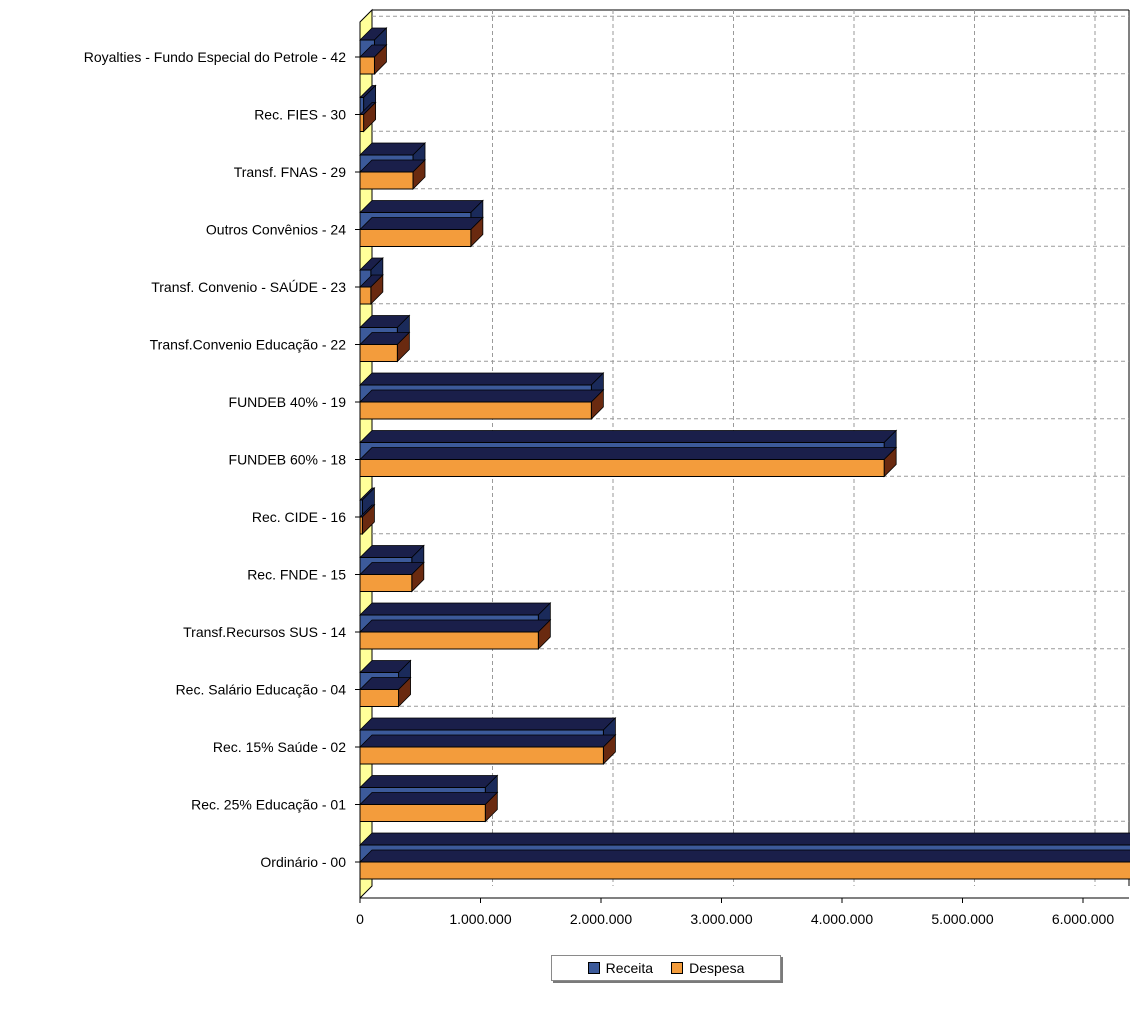 Image resolution: width=1130 pixels, height=1010 pixels. Describe the element at coordinates (303, 862) in the screenshot. I see `y-tick-label: Ordinário - 00` at that location.